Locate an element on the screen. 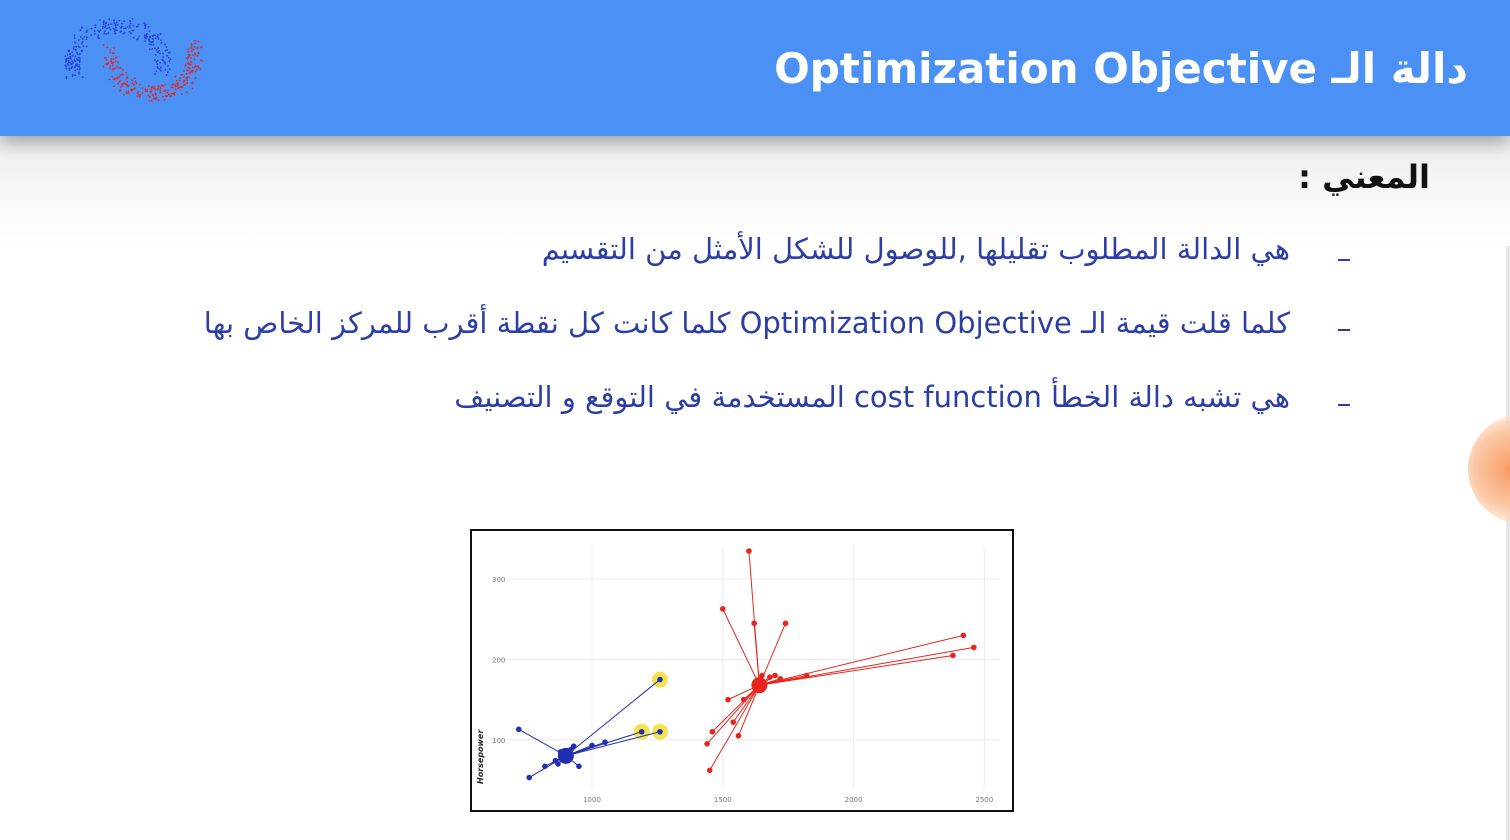 The width and height of the screenshot is (1510, 840). slide-title: دالة الـ Optimization Objective is located at coordinates (1121, 68).